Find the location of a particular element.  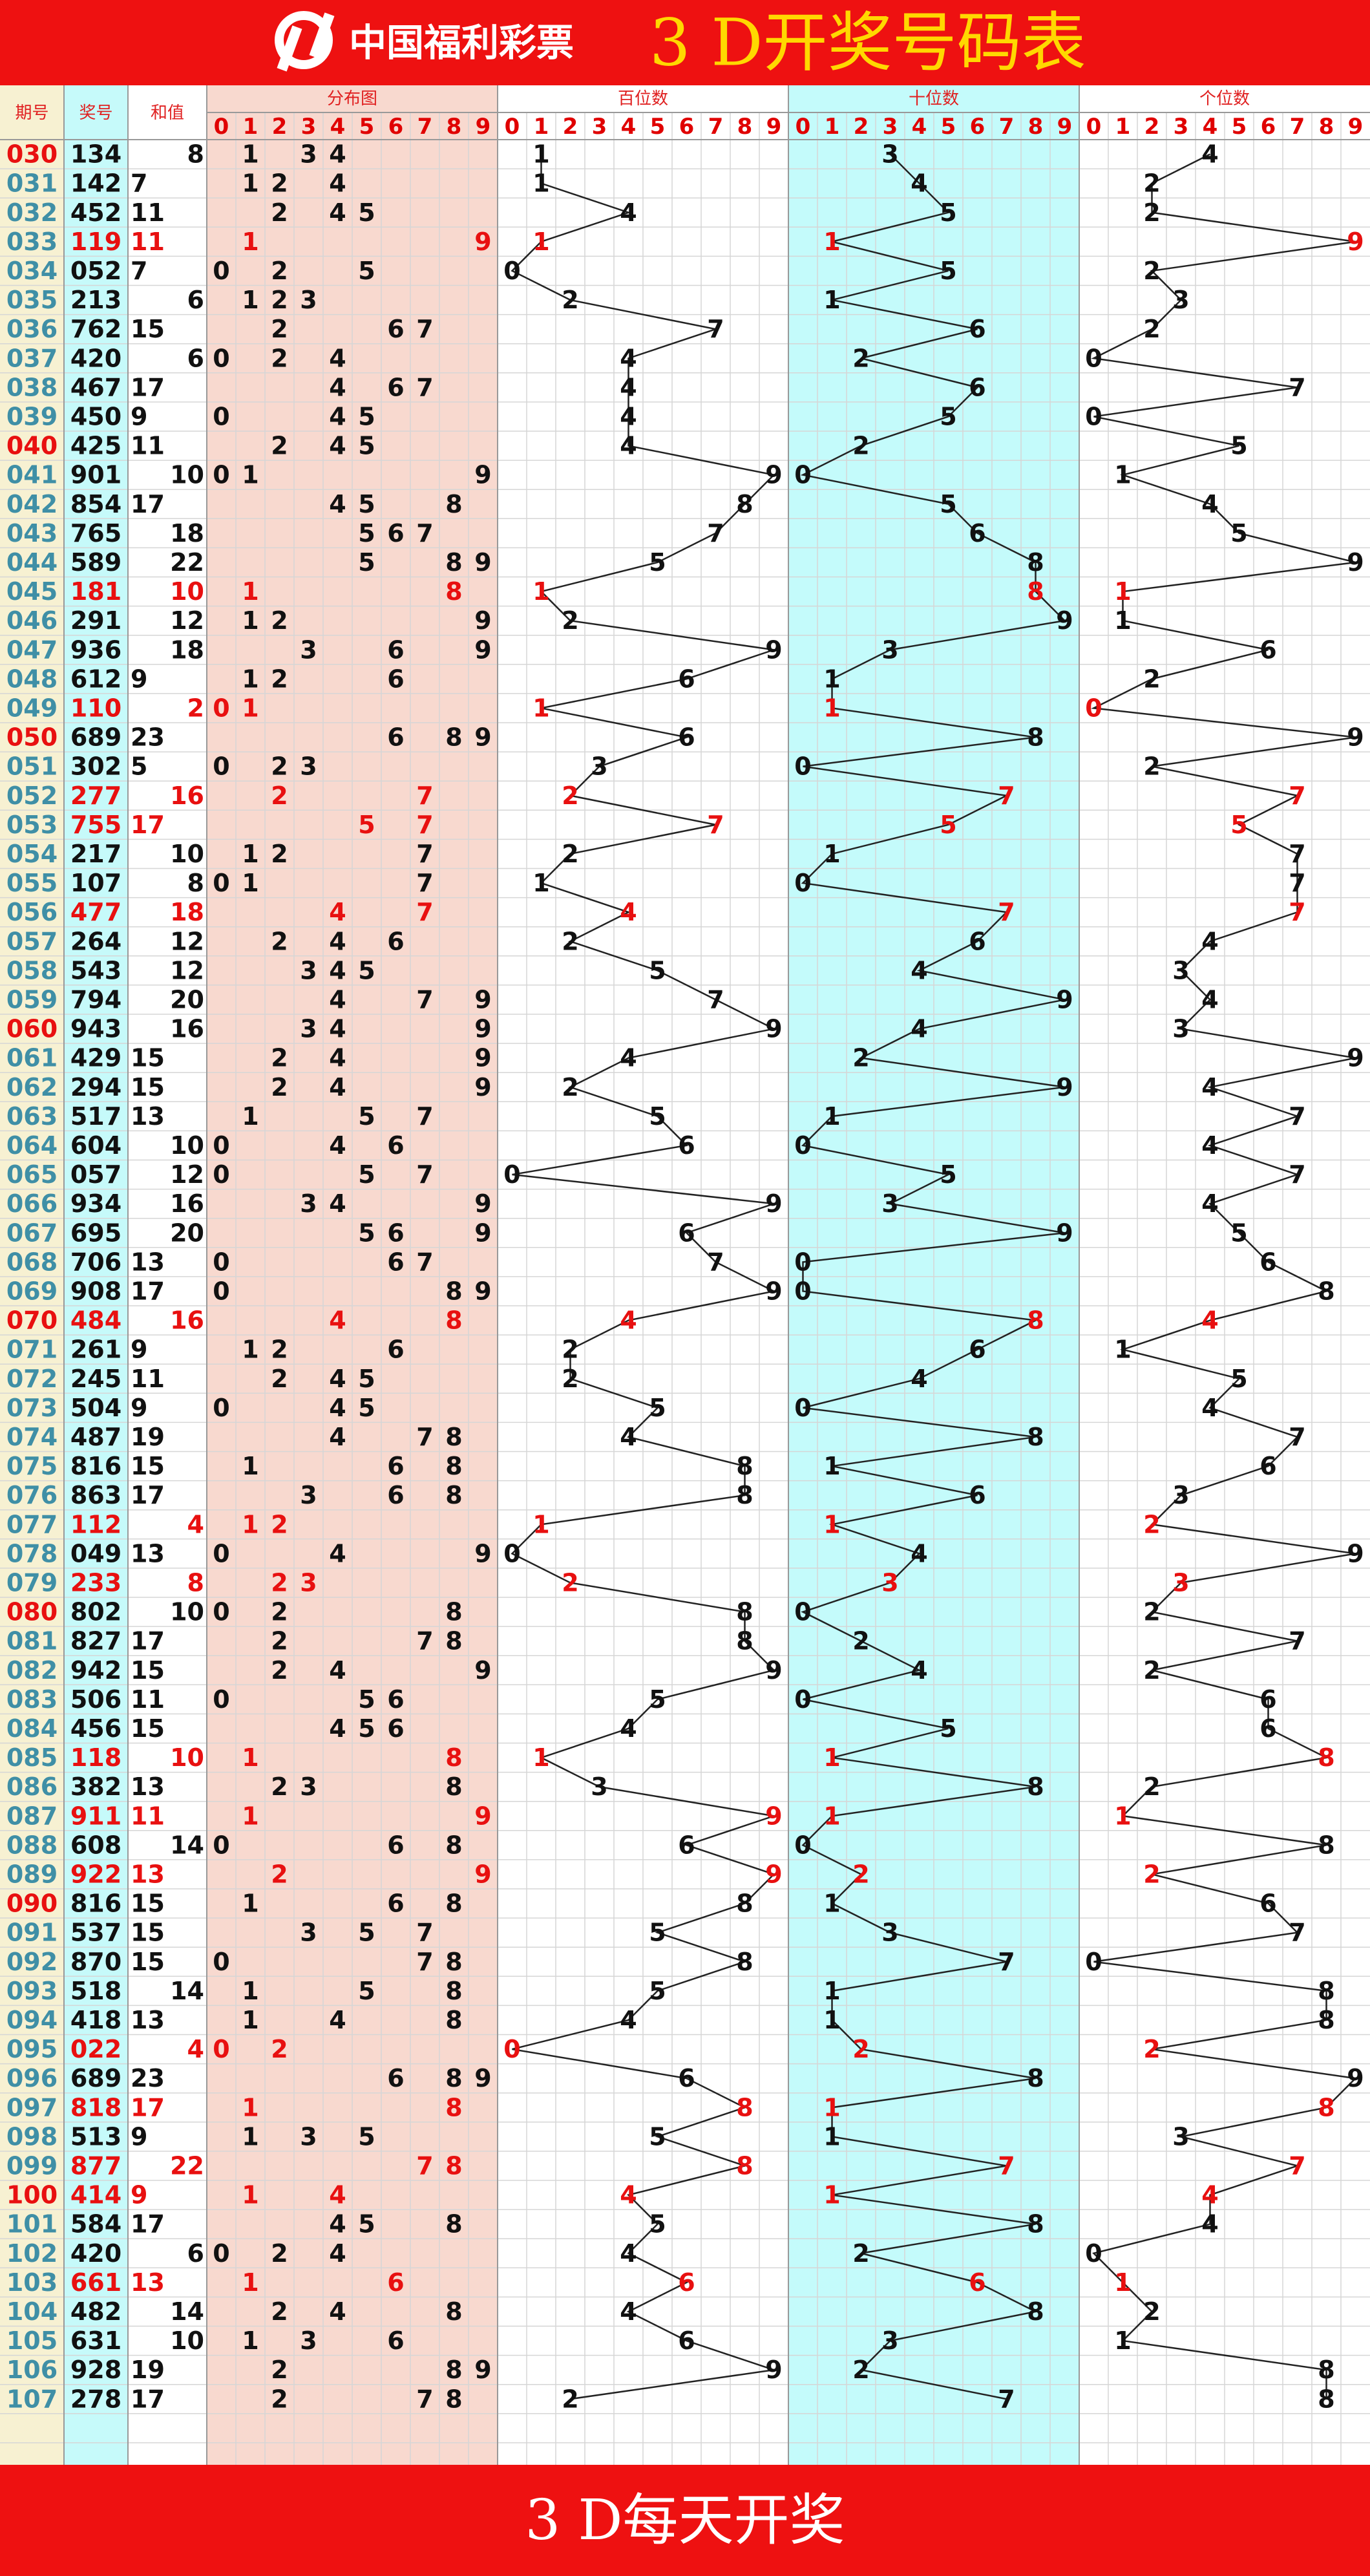

period: 057 is located at coordinates (32, 941).